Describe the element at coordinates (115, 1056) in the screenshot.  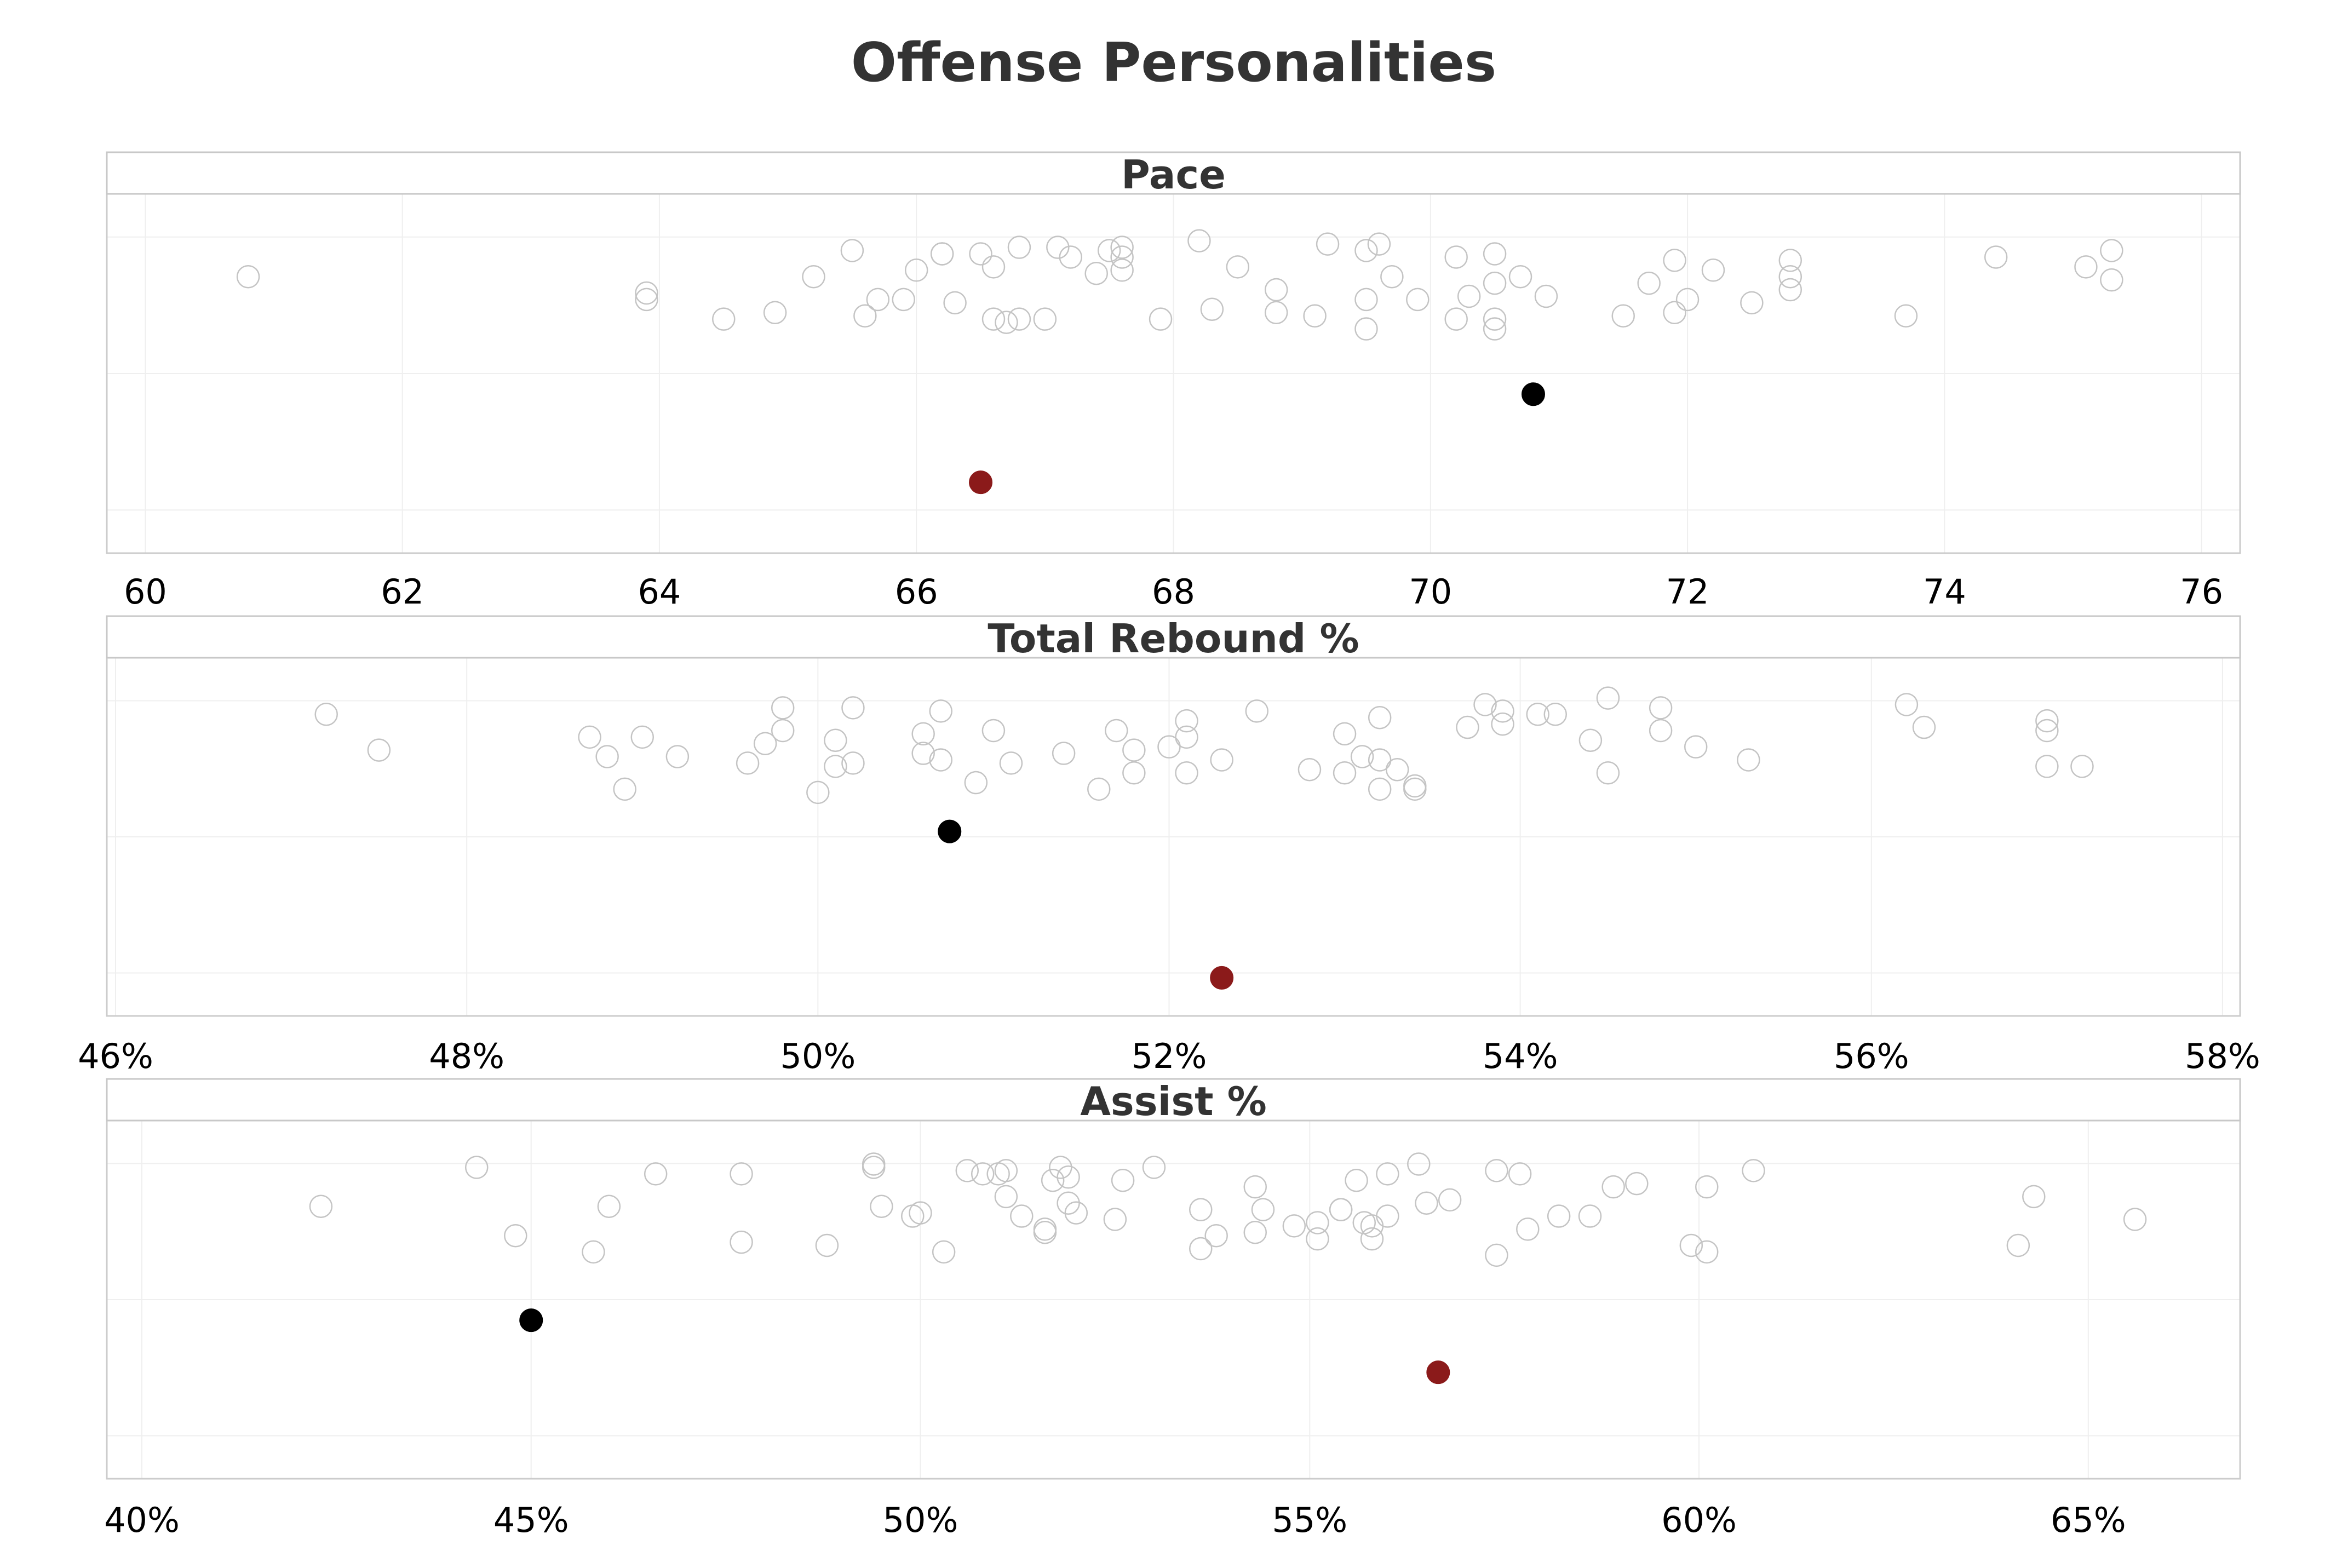
I see `x-tick-label: 46%` at that location.